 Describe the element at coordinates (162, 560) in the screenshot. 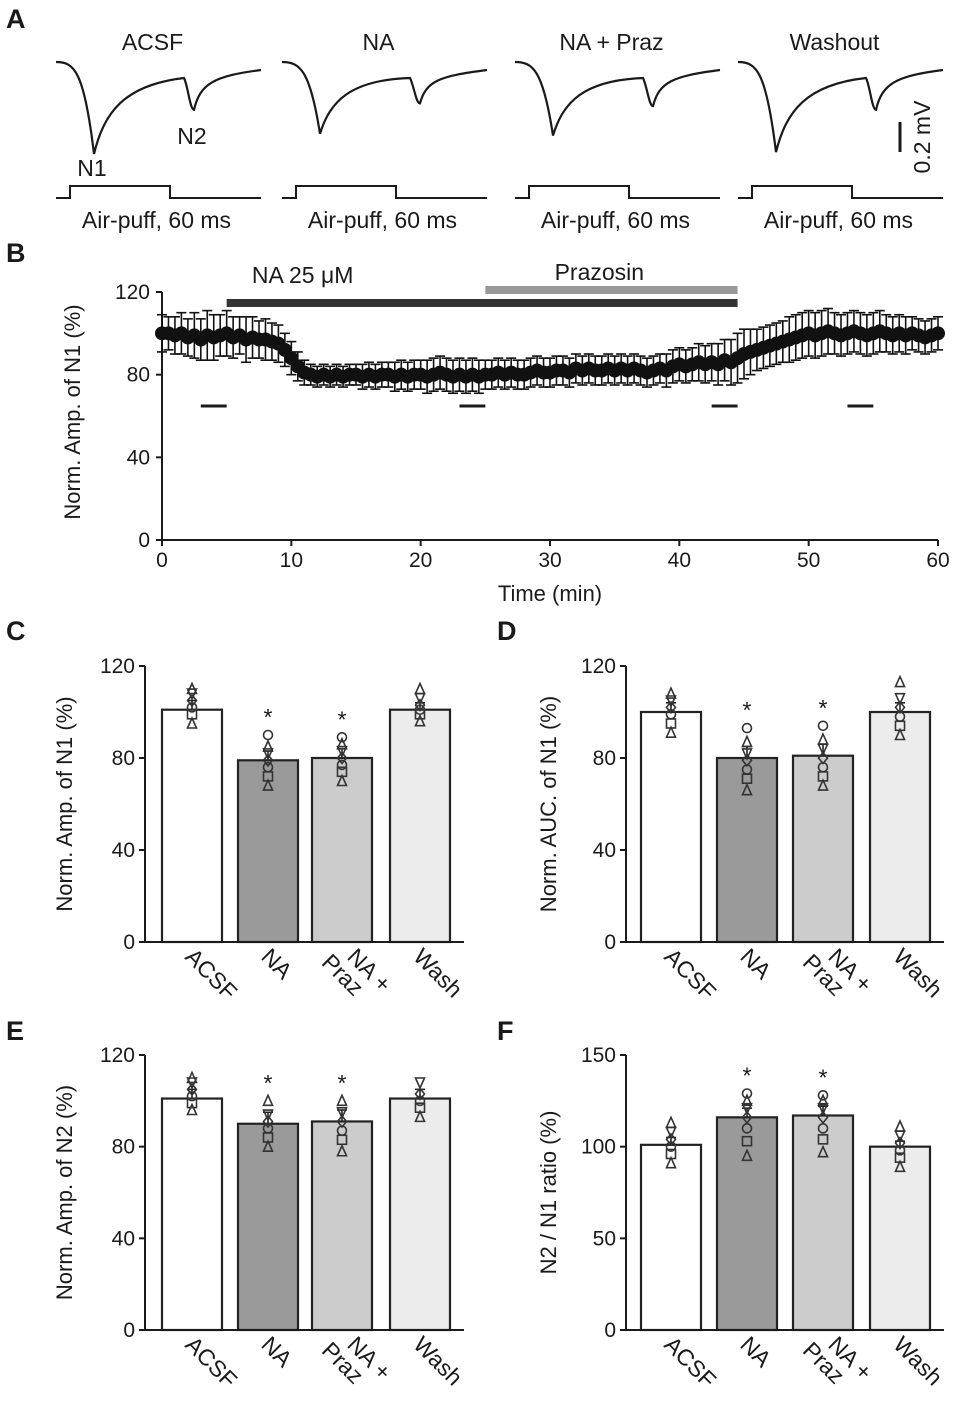

I see `x-tick-label: 0` at that location.